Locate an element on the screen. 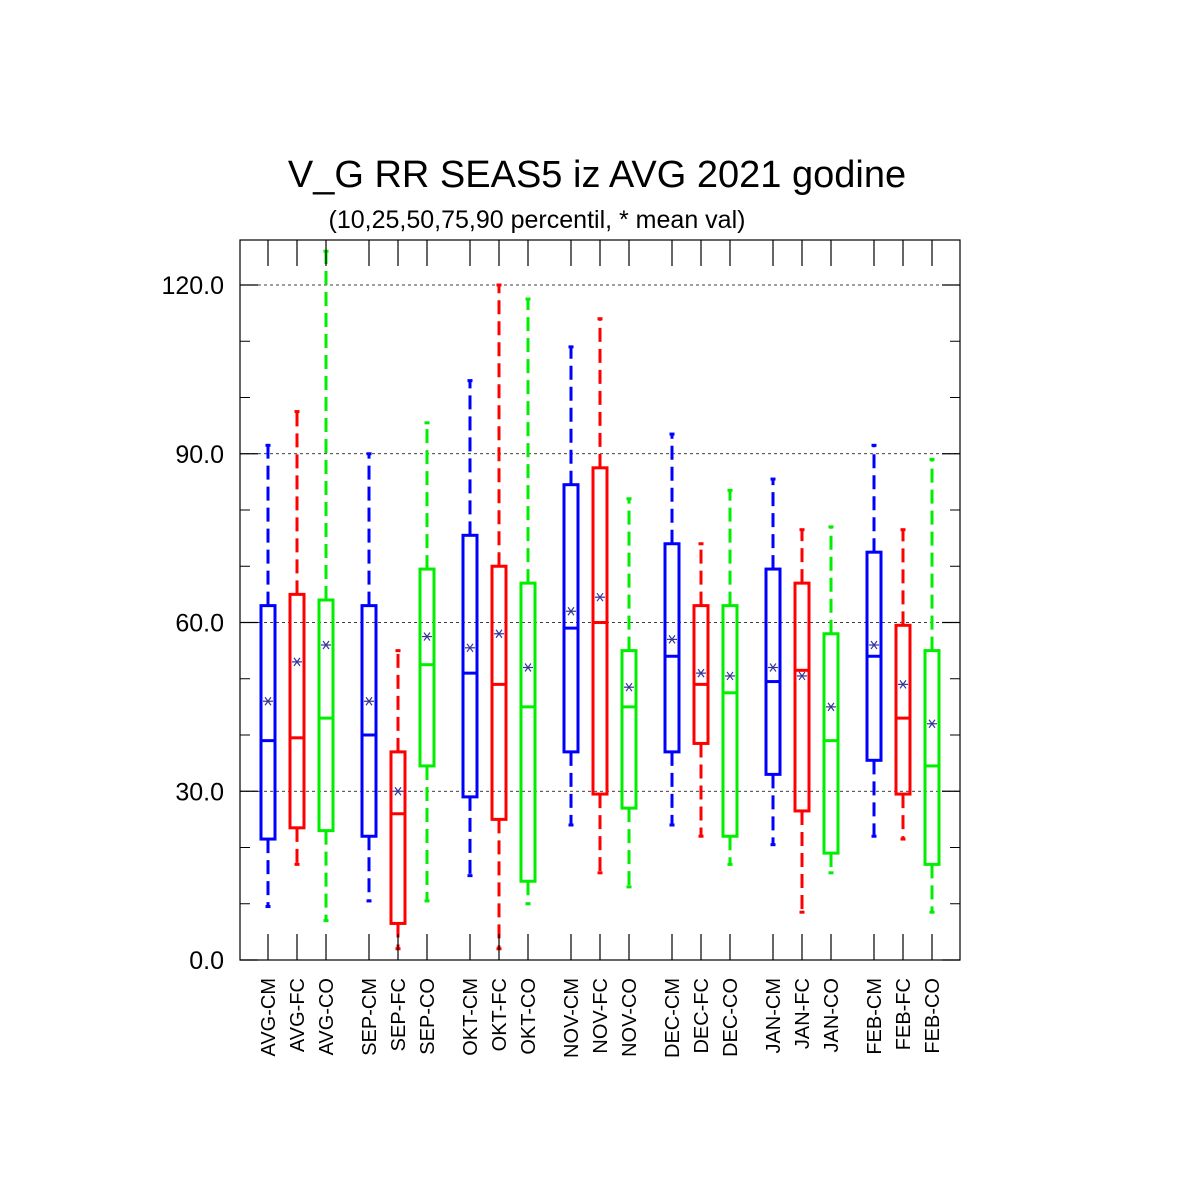 The width and height of the screenshot is (1200, 1200). ytick-label: 60.0 is located at coordinates (199, 624).